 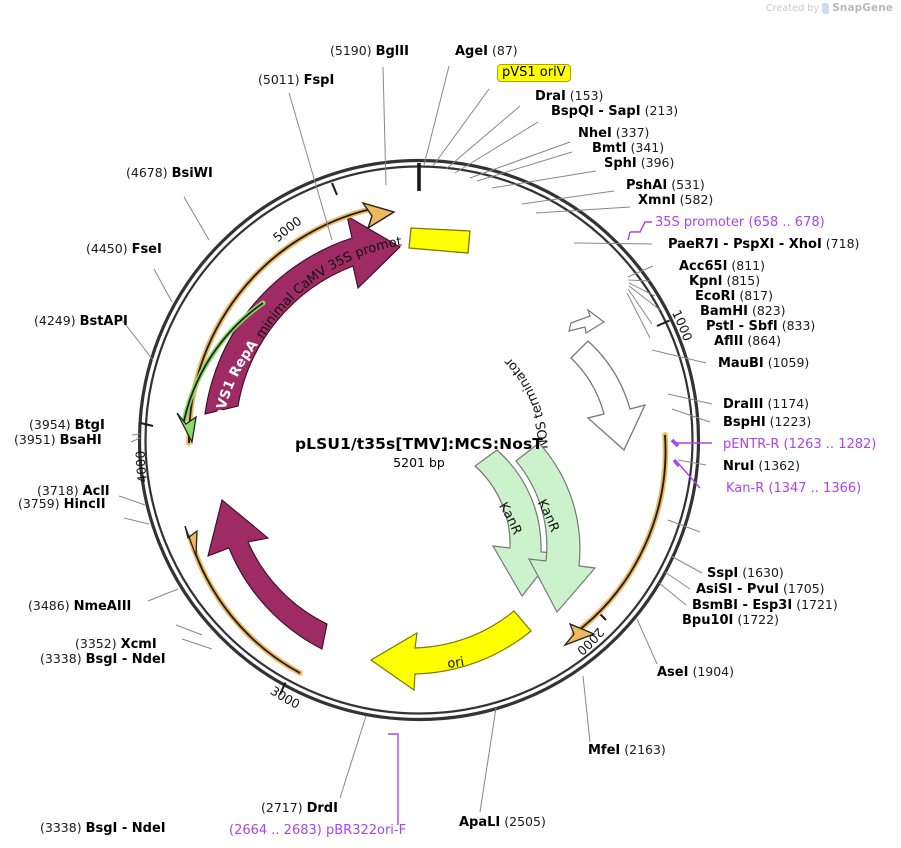 What do you see at coordinates (765, 605) in the screenshot?
I see `enzyme-label-bsmbi-esp3i: BsmBI - Esp3I (1721)` at bounding box center [765, 605].